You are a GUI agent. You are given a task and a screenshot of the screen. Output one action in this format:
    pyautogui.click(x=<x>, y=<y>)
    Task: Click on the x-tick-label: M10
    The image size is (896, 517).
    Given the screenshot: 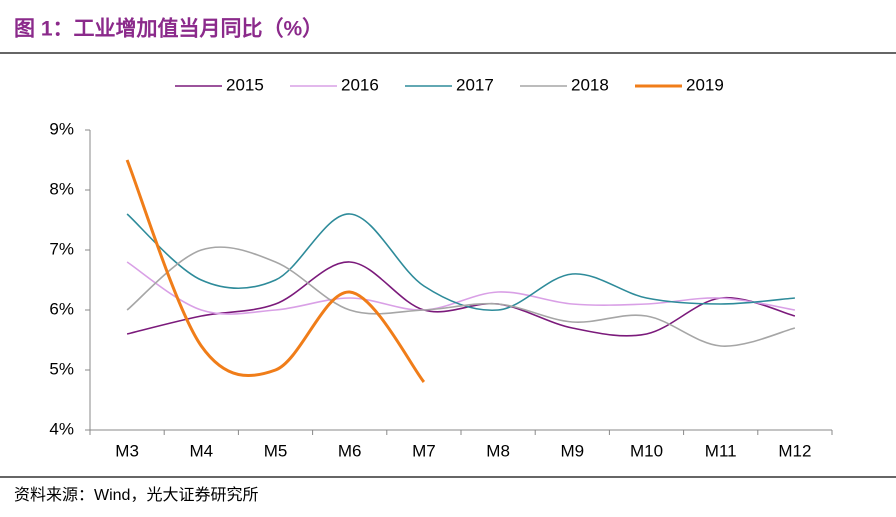 What is the action you would take?
    pyautogui.click(x=646, y=450)
    